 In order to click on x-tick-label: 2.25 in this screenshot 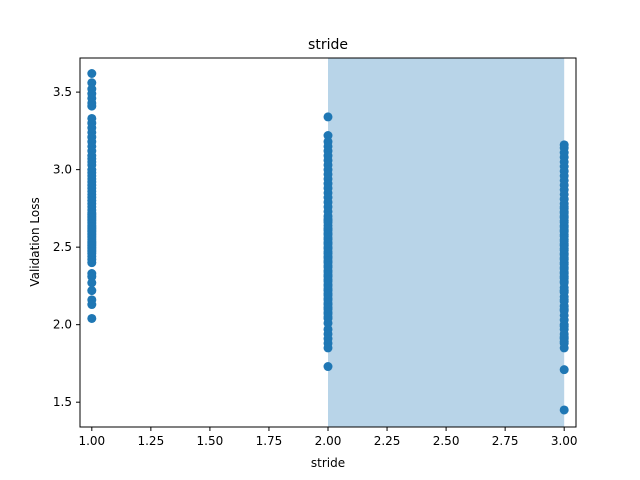, I will do `click(387, 441)`.